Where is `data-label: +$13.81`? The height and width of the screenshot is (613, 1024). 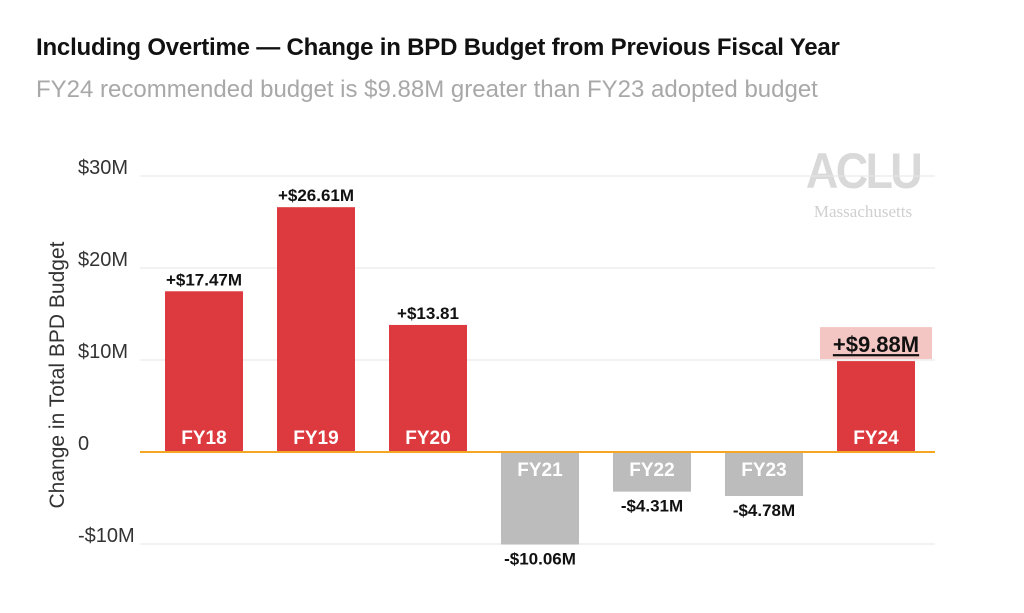 data-label: +$13.81 is located at coordinates (428, 313).